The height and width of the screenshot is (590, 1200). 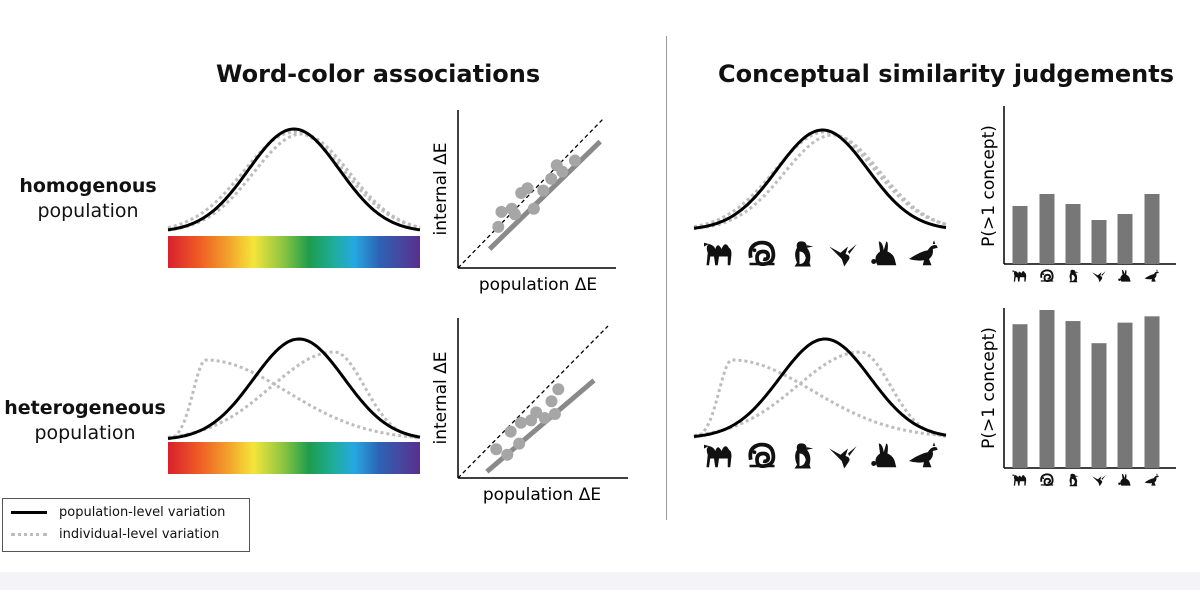 What do you see at coordinates (821, 455) in the screenshot?
I see `animal-icons-bottom` at bounding box center [821, 455].